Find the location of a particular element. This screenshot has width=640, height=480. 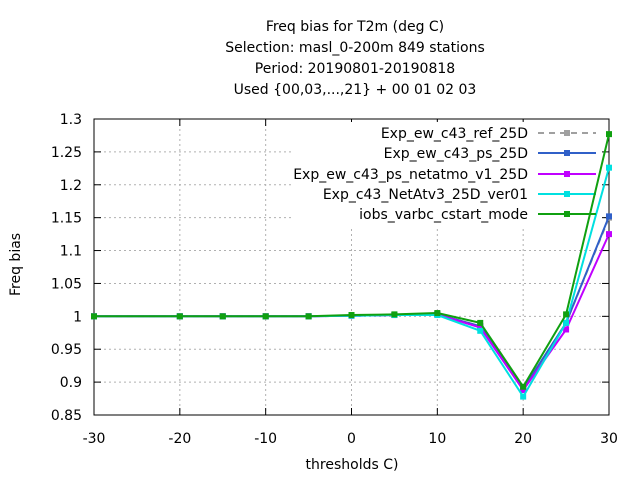

x-tick-label: 10 is located at coordinates (437, 439).